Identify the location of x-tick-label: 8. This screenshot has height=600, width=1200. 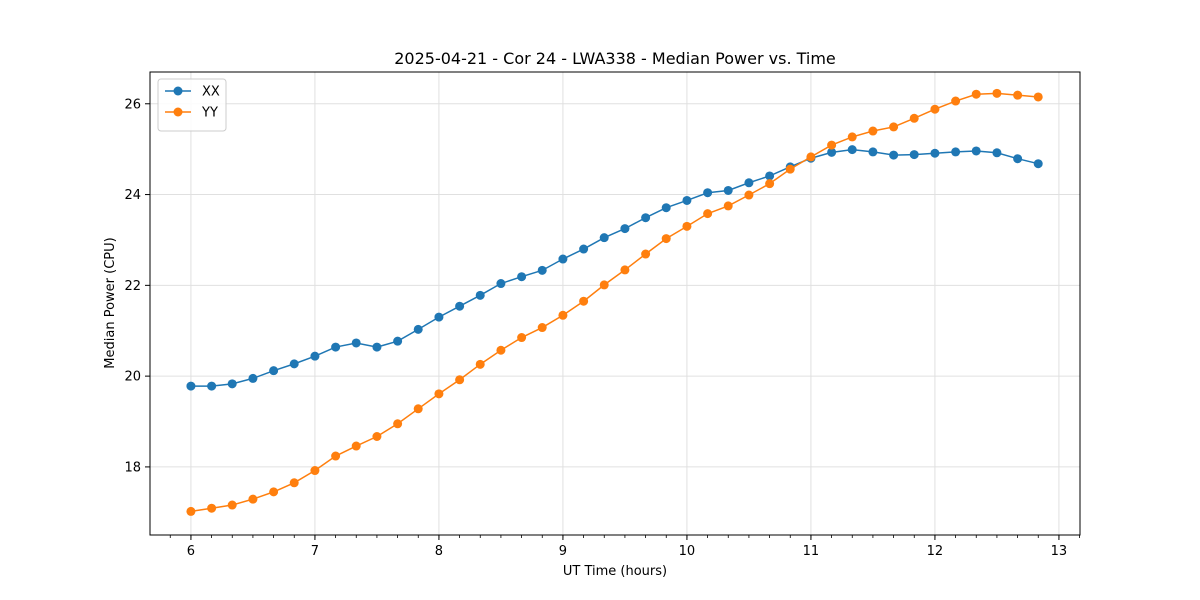
(439, 551).